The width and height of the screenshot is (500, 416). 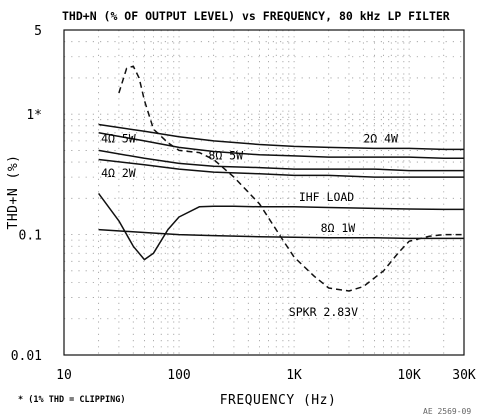 What do you see at coordinates (294, 375) in the screenshot?
I see `x-tick-label: 1K` at bounding box center [294, 375].